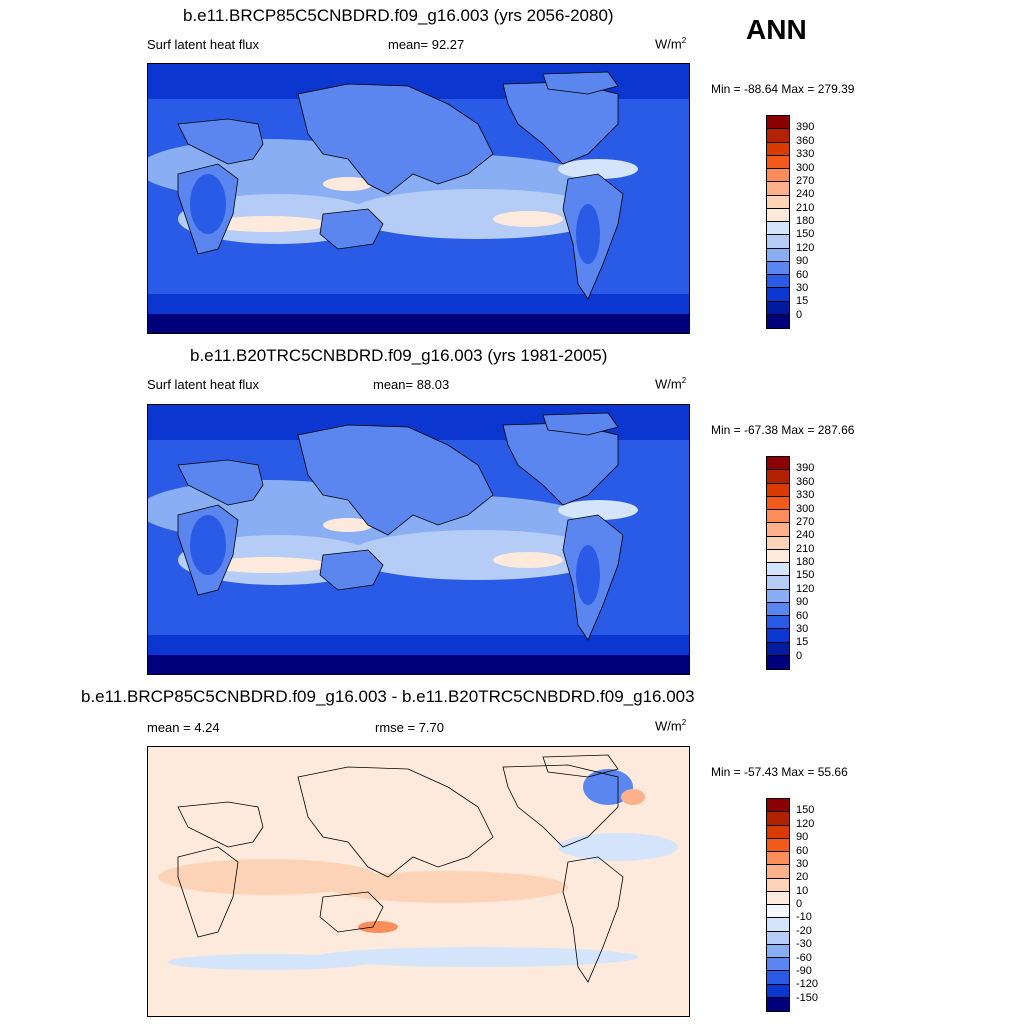  I want to click on mean-label: mean= 92.27, so click(426, 44).